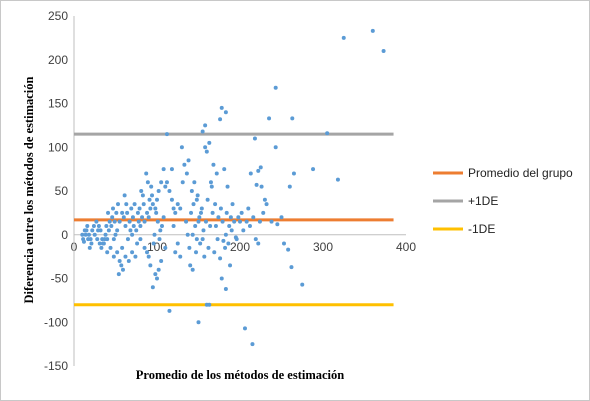  What do you see at coordinates (56, 322) in the screenshot?
I see `y-tick-label: -100` at bounding box center [56, 322].